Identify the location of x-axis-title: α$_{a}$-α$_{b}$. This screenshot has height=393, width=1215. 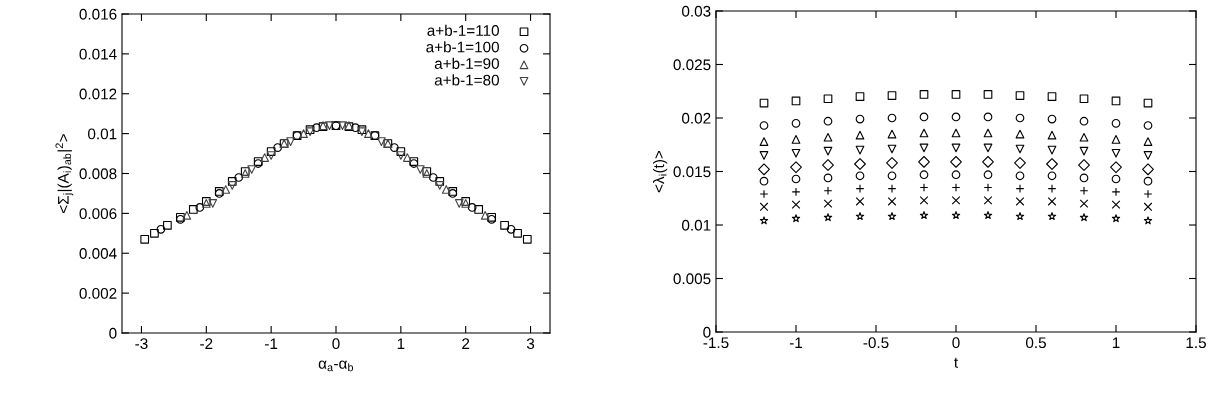
(336, 366).